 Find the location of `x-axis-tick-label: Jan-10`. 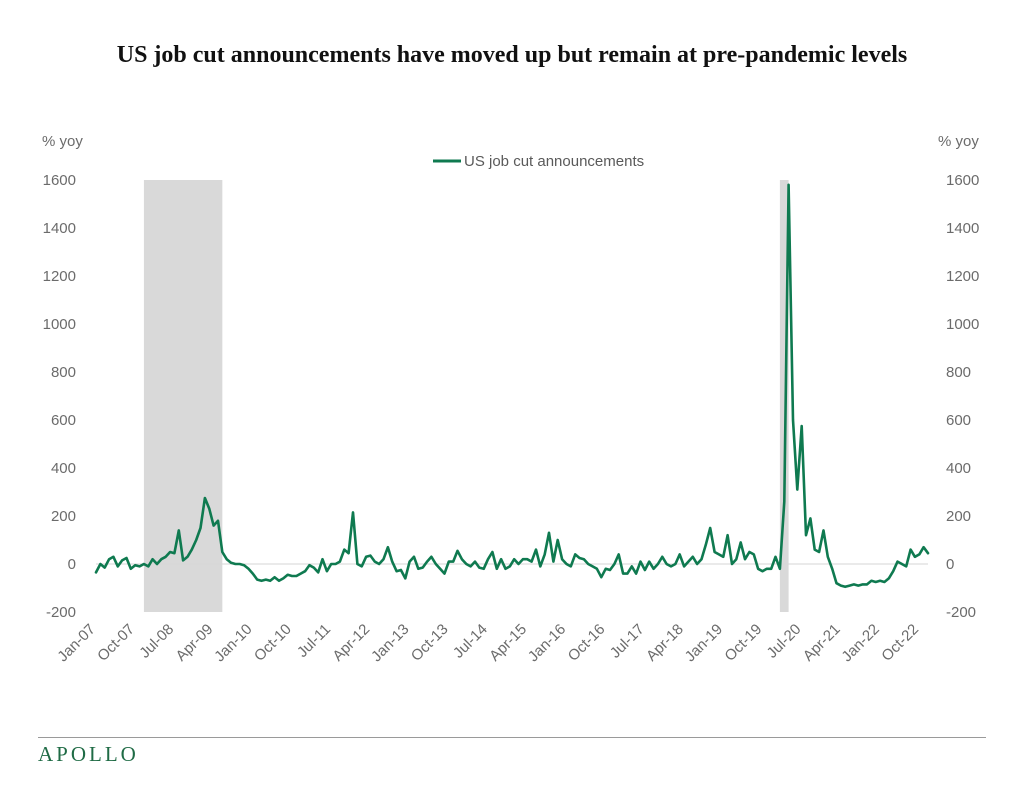

x-axis-tick-label: Jan-10 is located at coordinates (233, 643).